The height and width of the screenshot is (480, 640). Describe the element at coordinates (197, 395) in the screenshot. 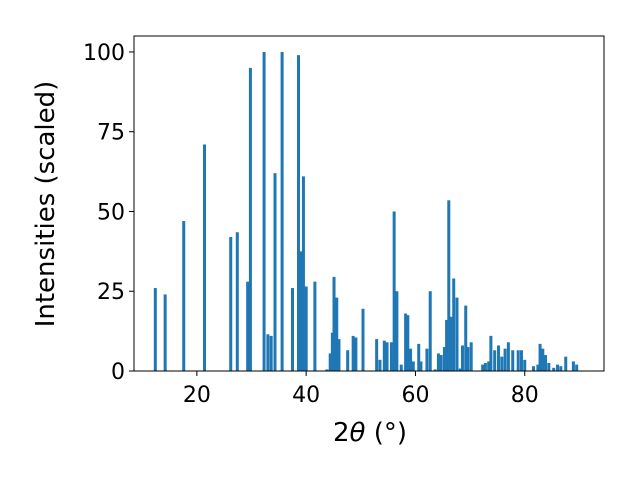

I see `x-tick-label-20: 20` at that location.